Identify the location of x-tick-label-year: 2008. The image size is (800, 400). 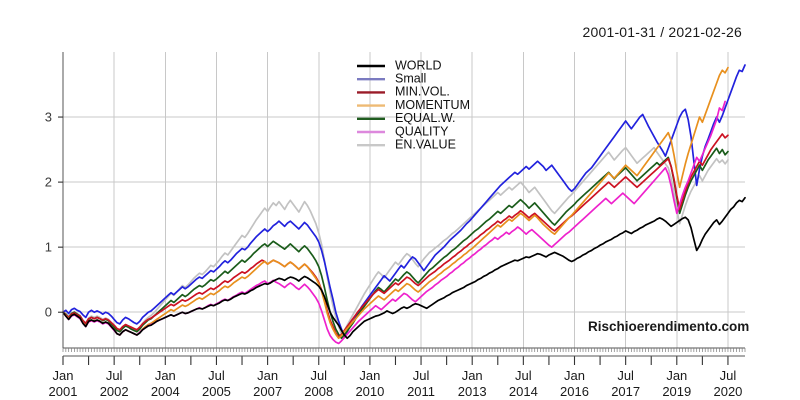
(318, 391).